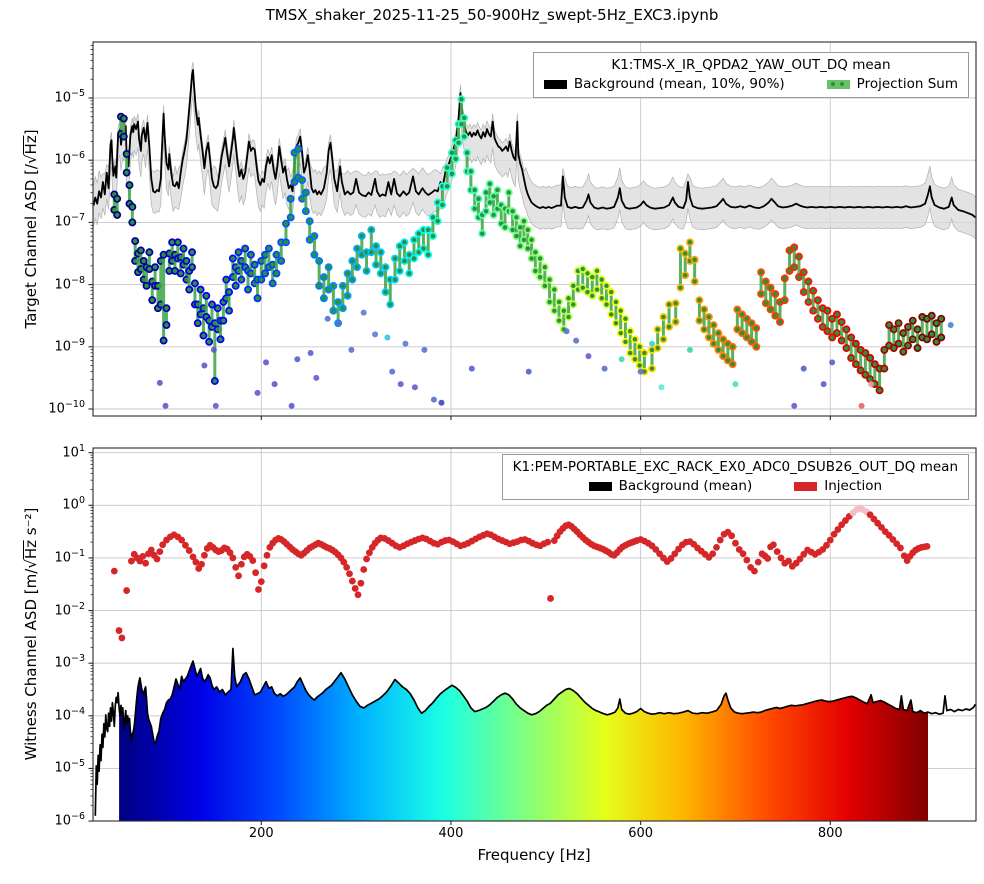 The height and width of the screenshot is (884, 984). What do you see at coordinates (600, 486) in the screenshot?
I see `background-mean-swatch-icon` at bounding box center [600, 486].